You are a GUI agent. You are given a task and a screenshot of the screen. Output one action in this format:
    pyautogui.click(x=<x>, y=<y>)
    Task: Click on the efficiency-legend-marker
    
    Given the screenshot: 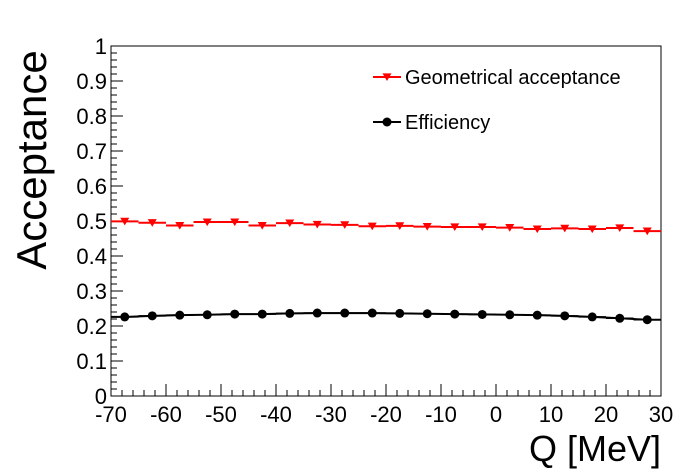 What is the action you would take?
    pyautogui.click(x=387, y=122)
    